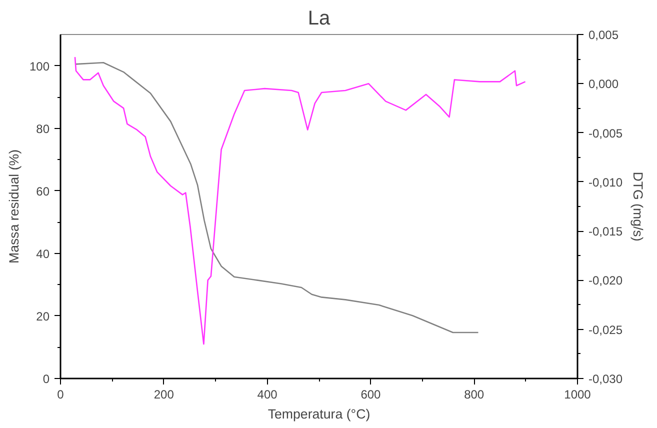  I want to click on x-tick-label: 600, so click(371, 395).